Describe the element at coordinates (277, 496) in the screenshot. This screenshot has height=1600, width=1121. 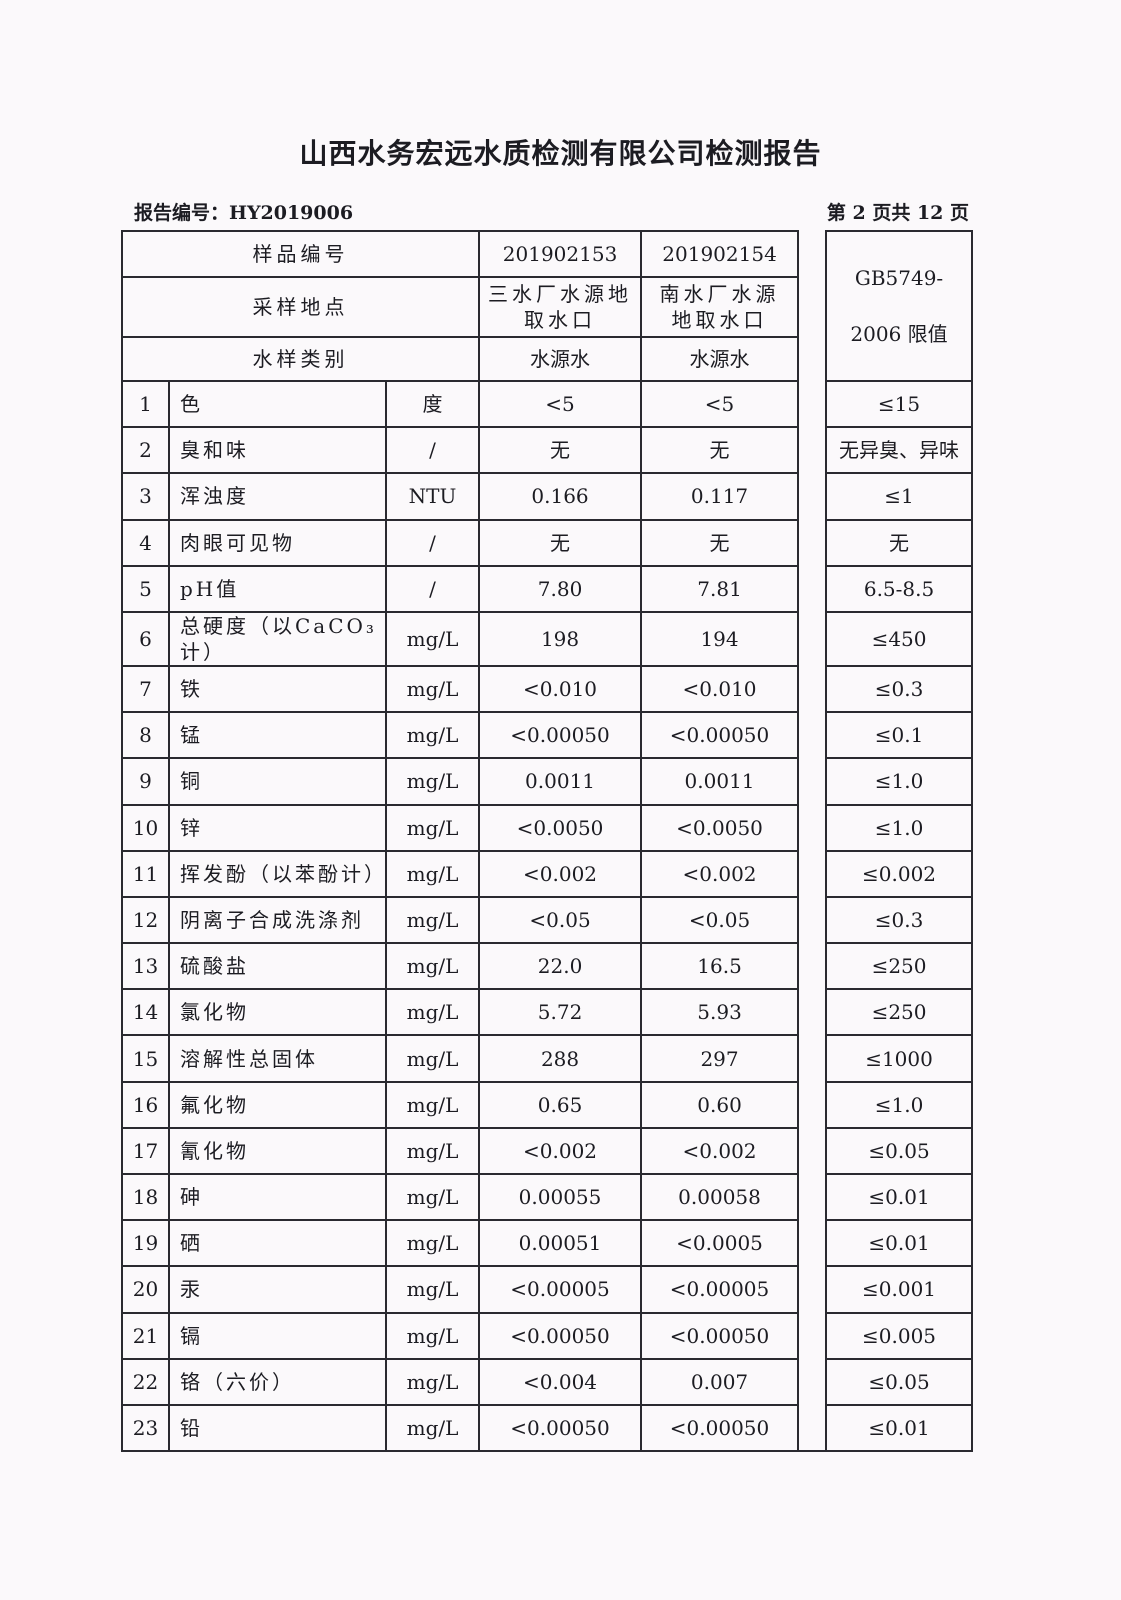
I see `item-name: 浑浊度` at that location.